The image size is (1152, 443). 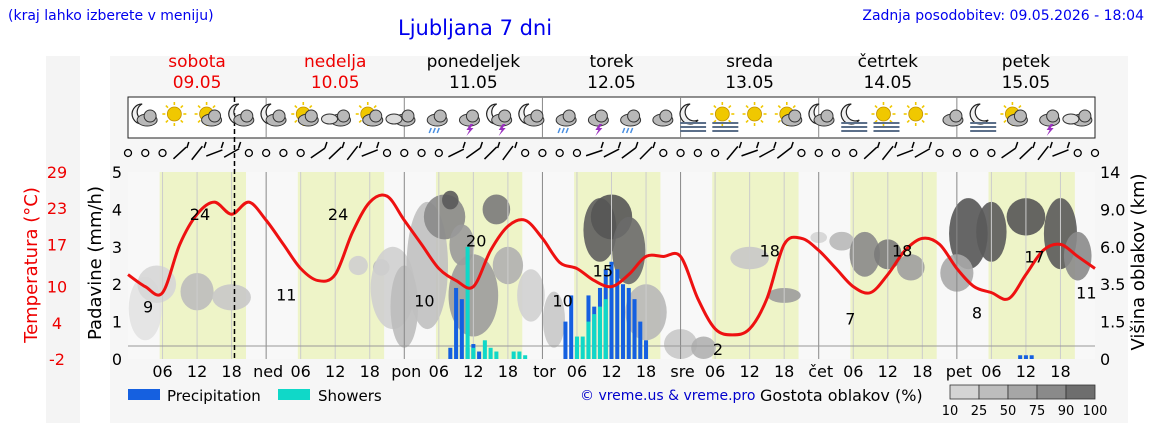 What do you see at coordinates (724, 117) in the screenshot?
I see `sun-fog-icon` at bounding box center [724, 117].